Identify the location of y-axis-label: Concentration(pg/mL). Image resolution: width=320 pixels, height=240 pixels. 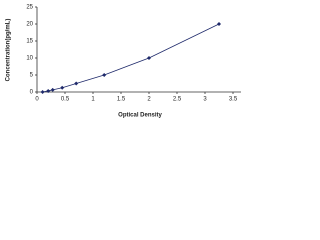
(9, 50).